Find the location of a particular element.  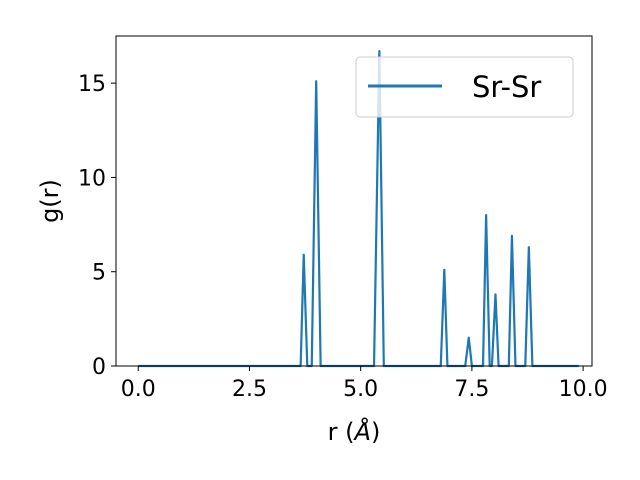

y-tick-label: 0 is located at coordinates (99, 367).